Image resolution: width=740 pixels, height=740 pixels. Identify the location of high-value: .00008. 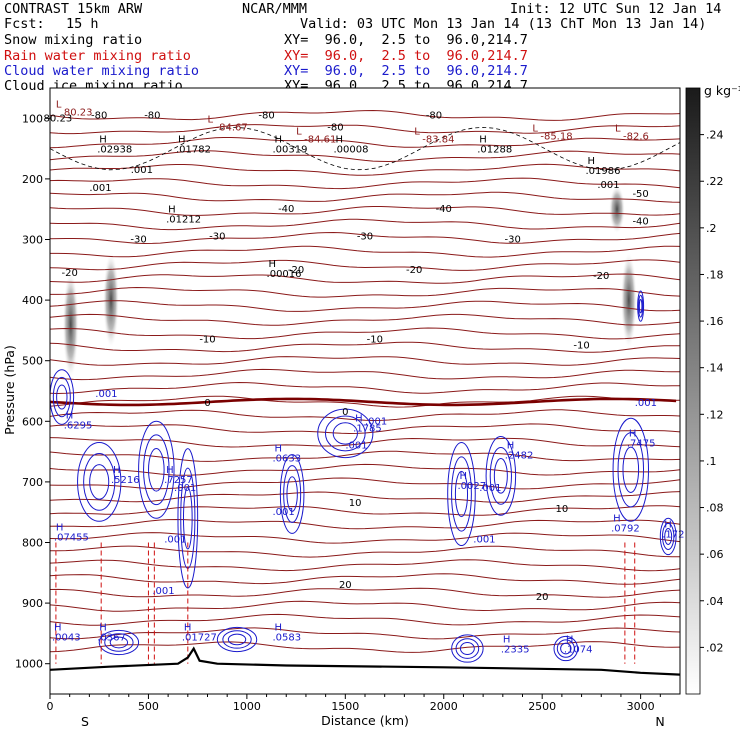
(350, 150).